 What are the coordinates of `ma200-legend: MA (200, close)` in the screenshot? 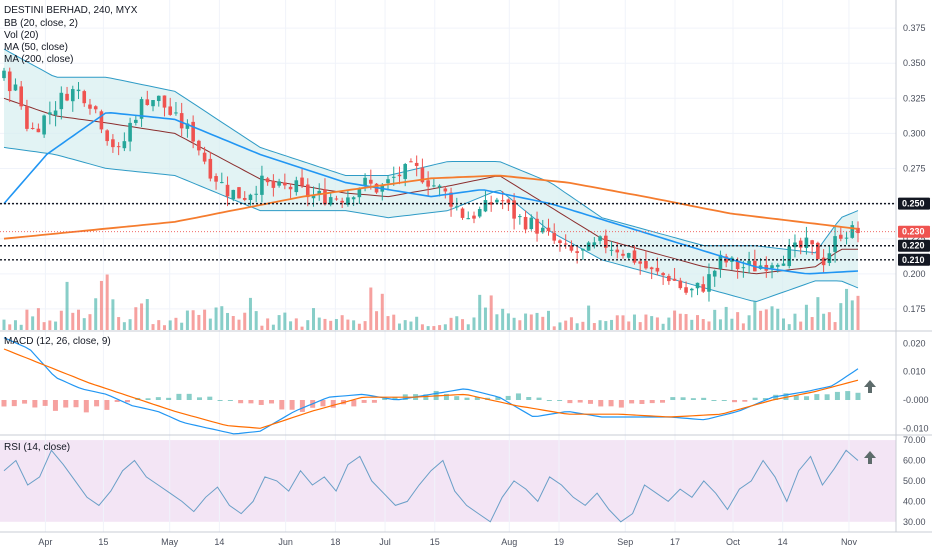 It's located at (38, 59).